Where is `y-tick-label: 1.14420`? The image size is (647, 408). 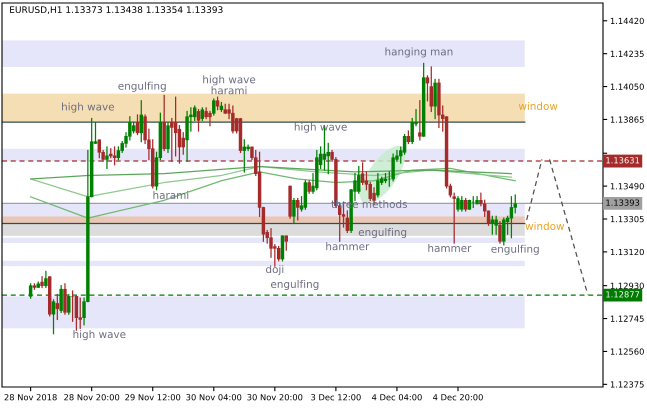 y-tick-label: 1.14420 is located at coordinates (627, 21).